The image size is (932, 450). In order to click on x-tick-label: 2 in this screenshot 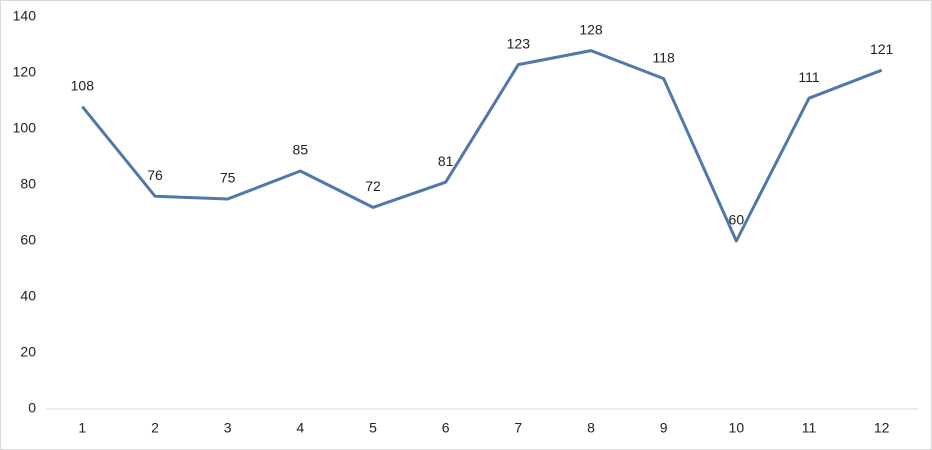, I will do `click(155, 428)`.